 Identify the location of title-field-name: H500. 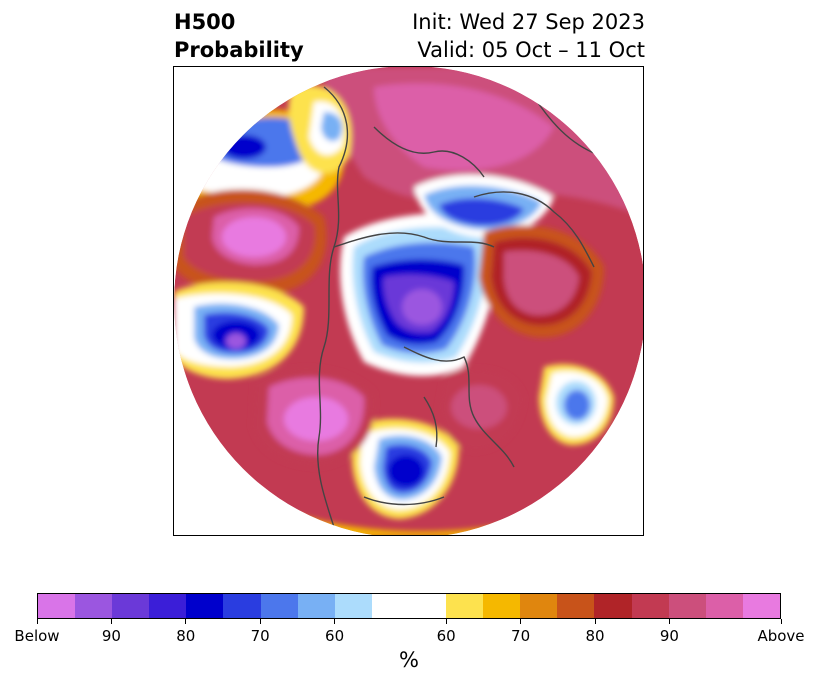
(205, 22).